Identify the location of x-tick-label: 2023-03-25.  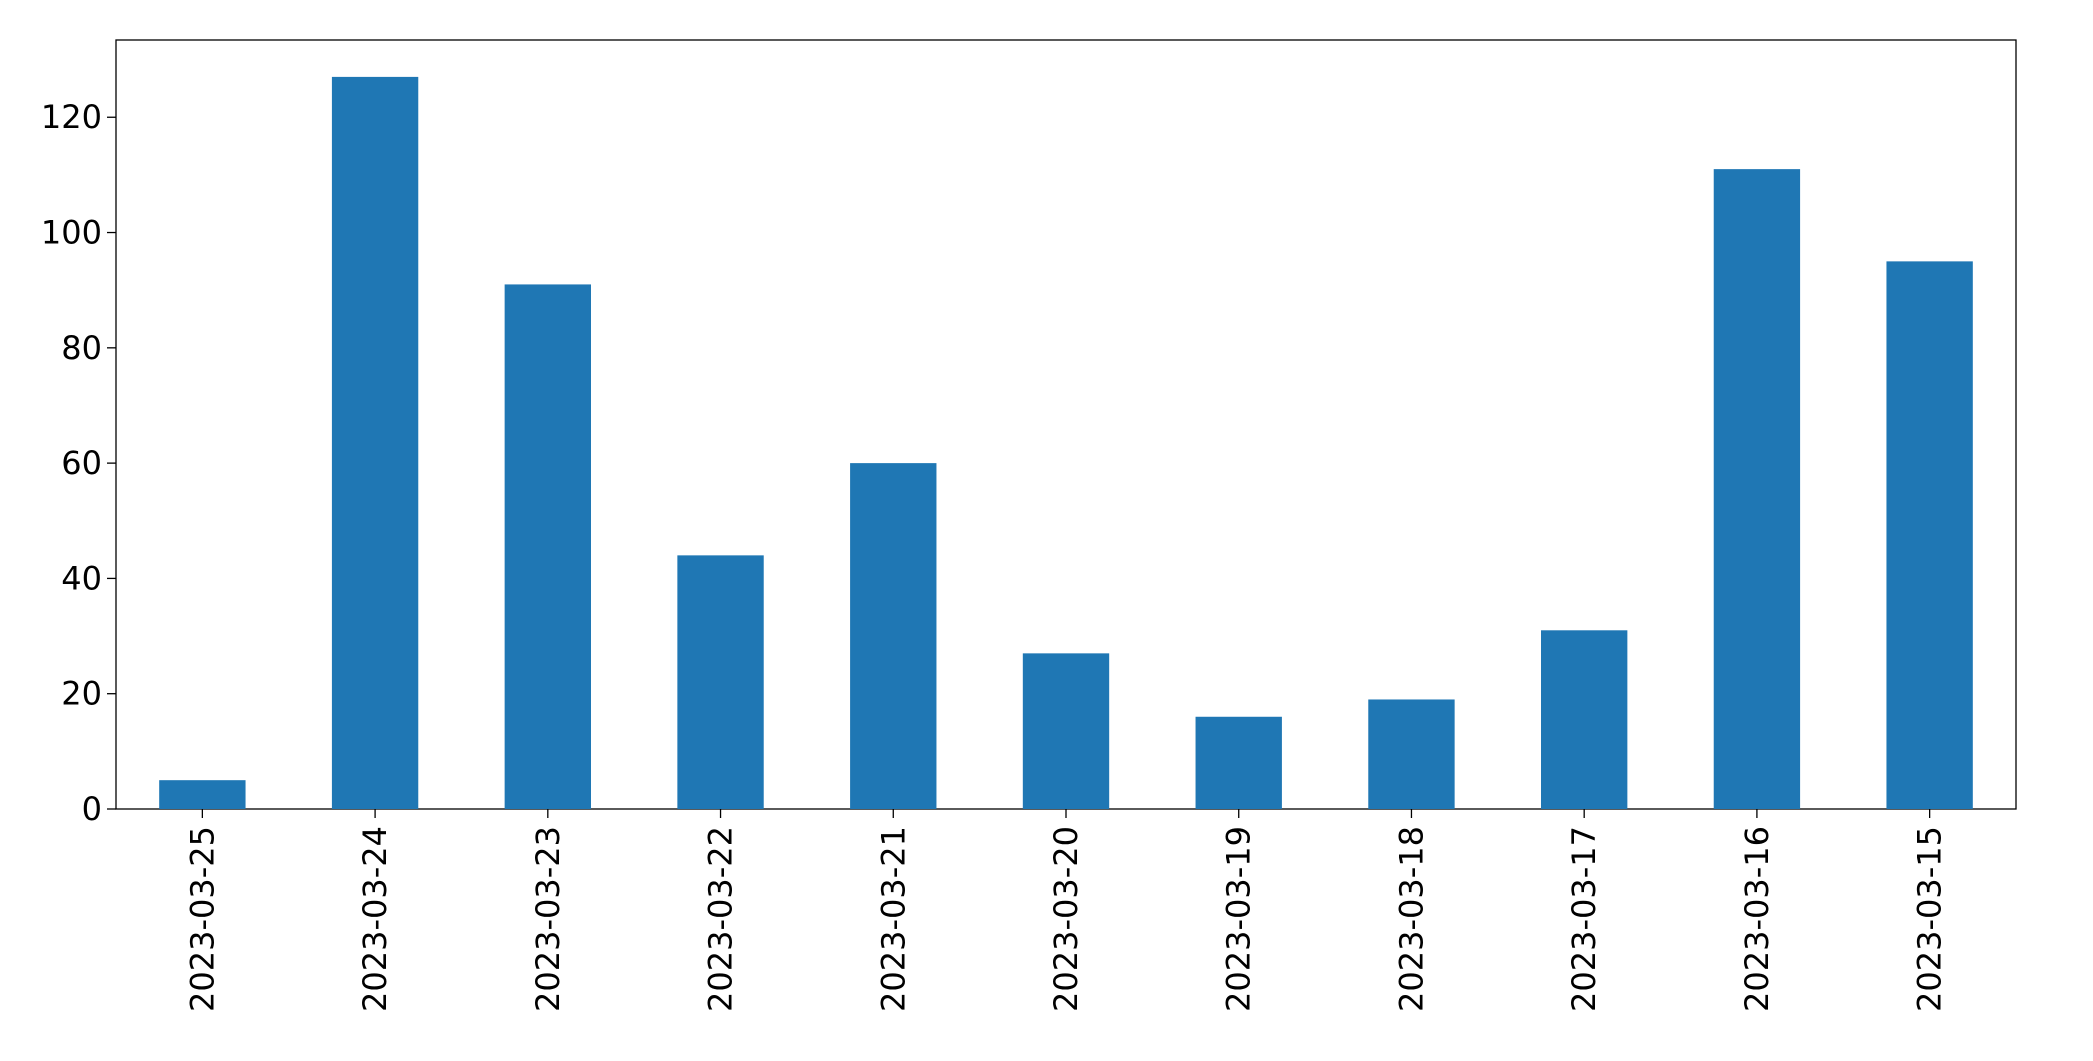
(202, 919).